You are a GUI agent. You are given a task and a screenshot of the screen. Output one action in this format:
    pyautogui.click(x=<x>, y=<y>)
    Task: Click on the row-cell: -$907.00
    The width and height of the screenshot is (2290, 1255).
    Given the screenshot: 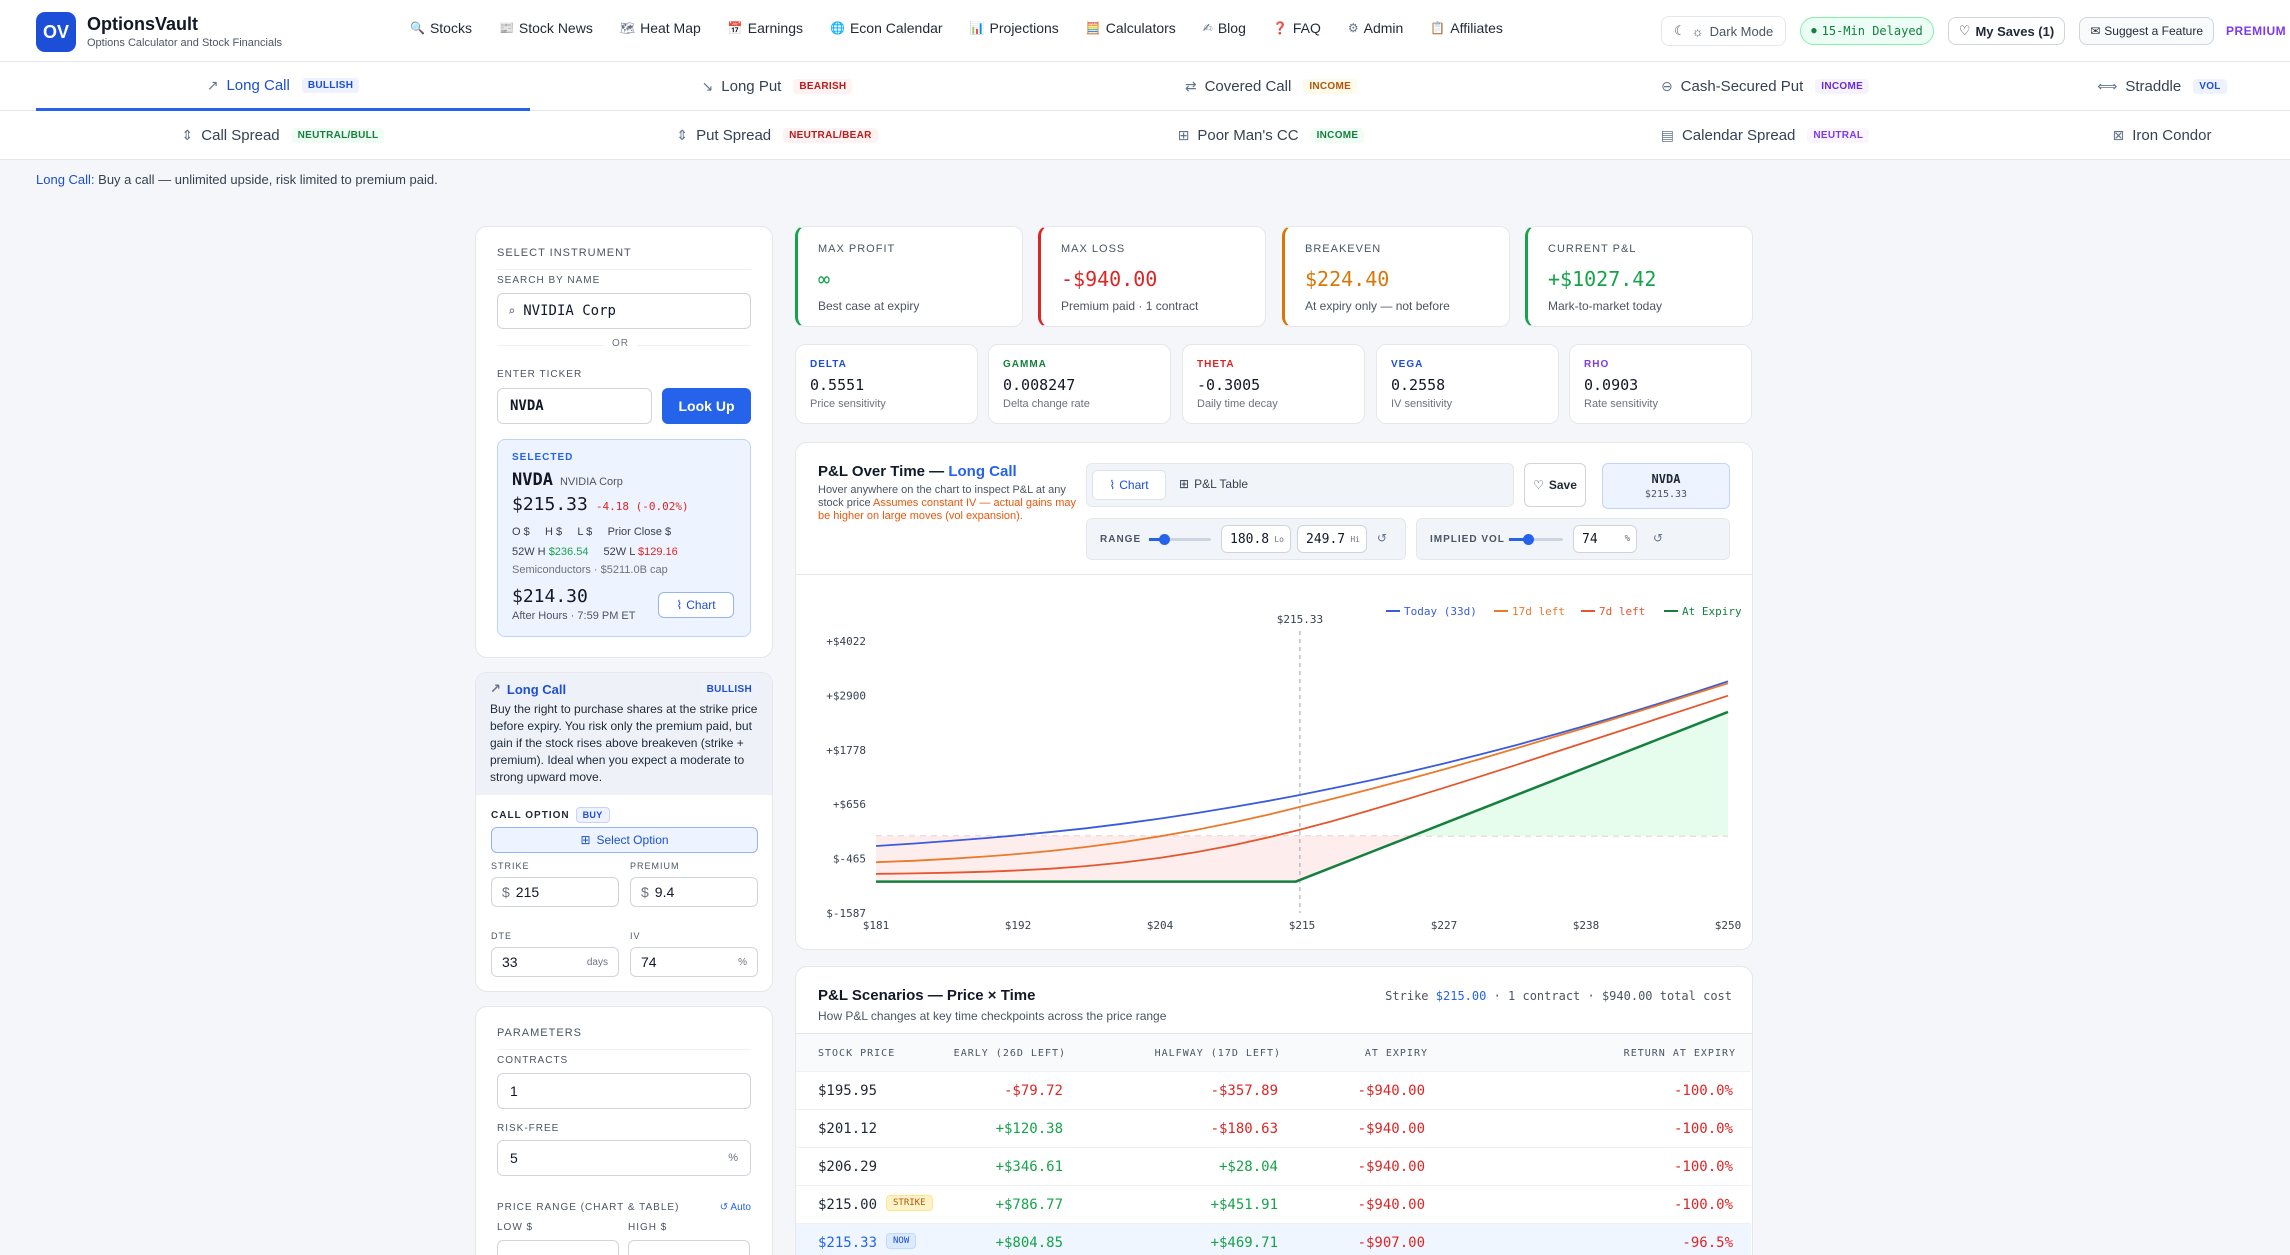 What is the action you would take?
    pyautogui.click(x=1391, y=1243)
    